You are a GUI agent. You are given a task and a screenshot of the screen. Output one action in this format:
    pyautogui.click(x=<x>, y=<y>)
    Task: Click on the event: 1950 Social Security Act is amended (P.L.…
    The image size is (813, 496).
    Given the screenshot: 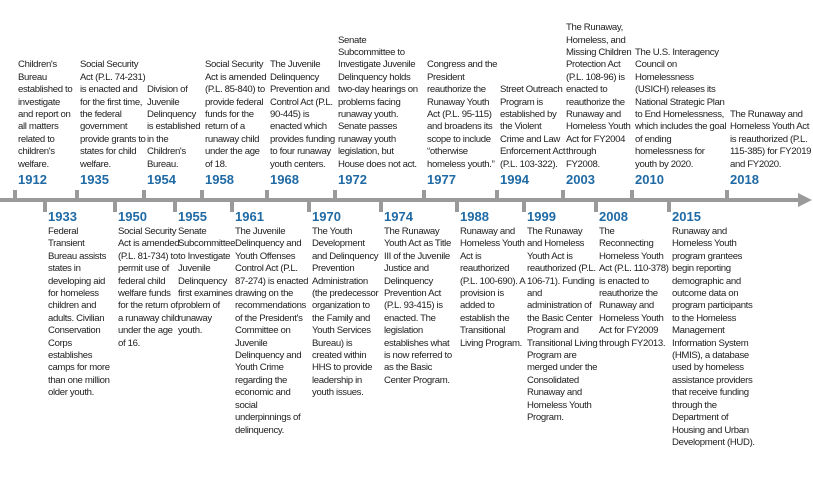 What is the action you would take?
    pyautogui.click(x=149, y=279)
    